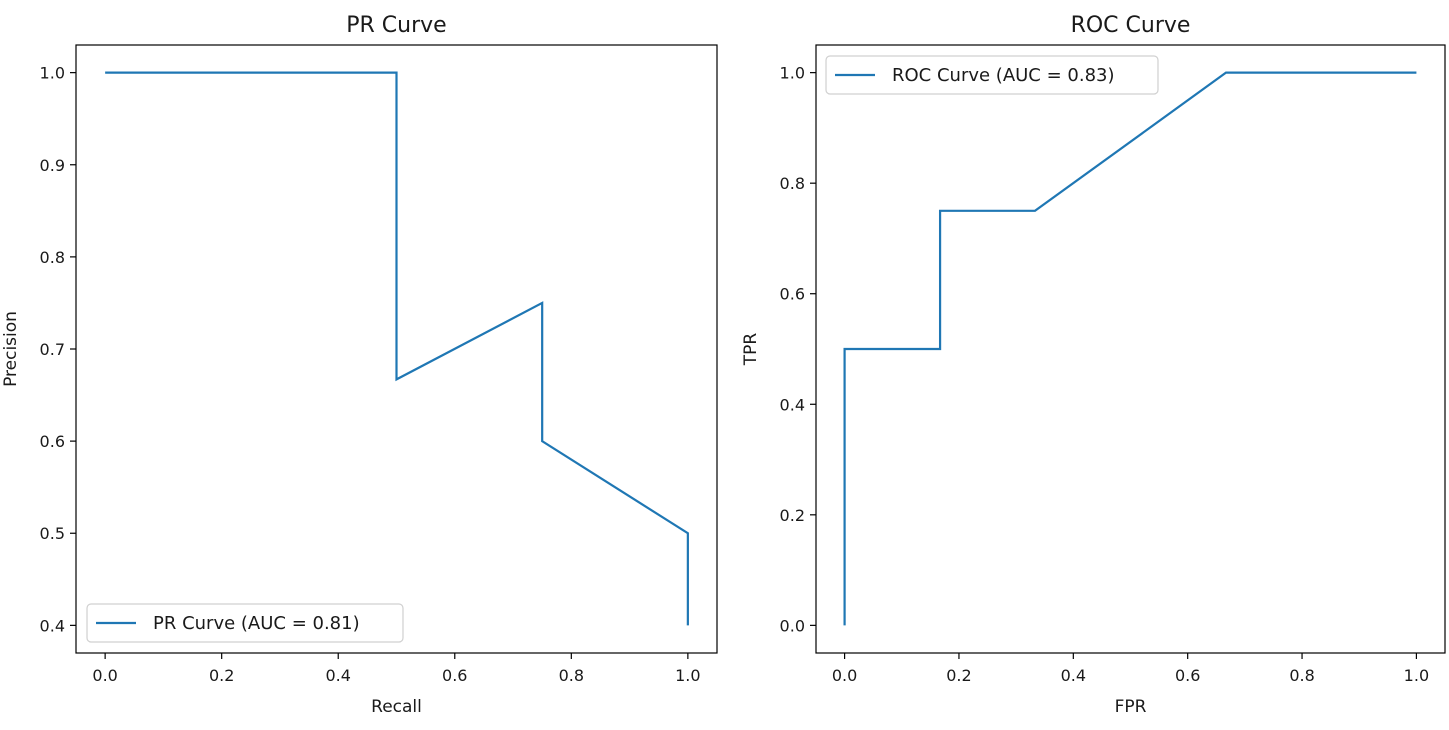 This screenshot has width=1449, height=730. What do you see at coordinates (1301, 675) in the screenshot?
I see `roc-x-tick-label: 0.8` at bounding box center [1301, 675].